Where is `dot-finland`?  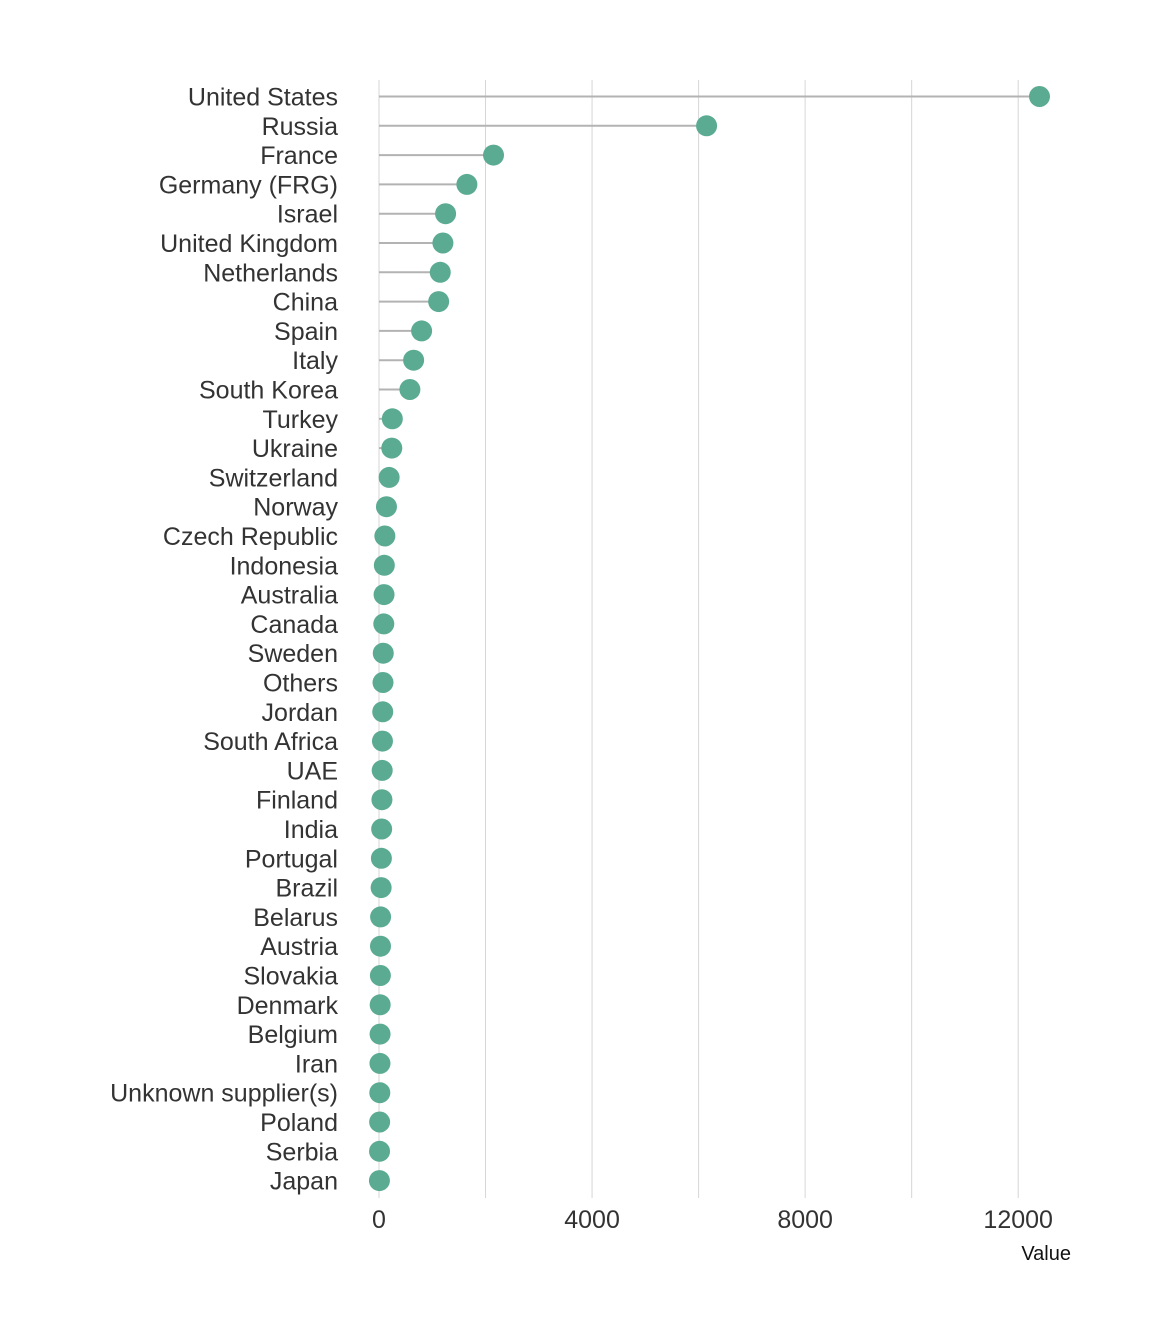
dot-finland is located at coordinates (382, 800).